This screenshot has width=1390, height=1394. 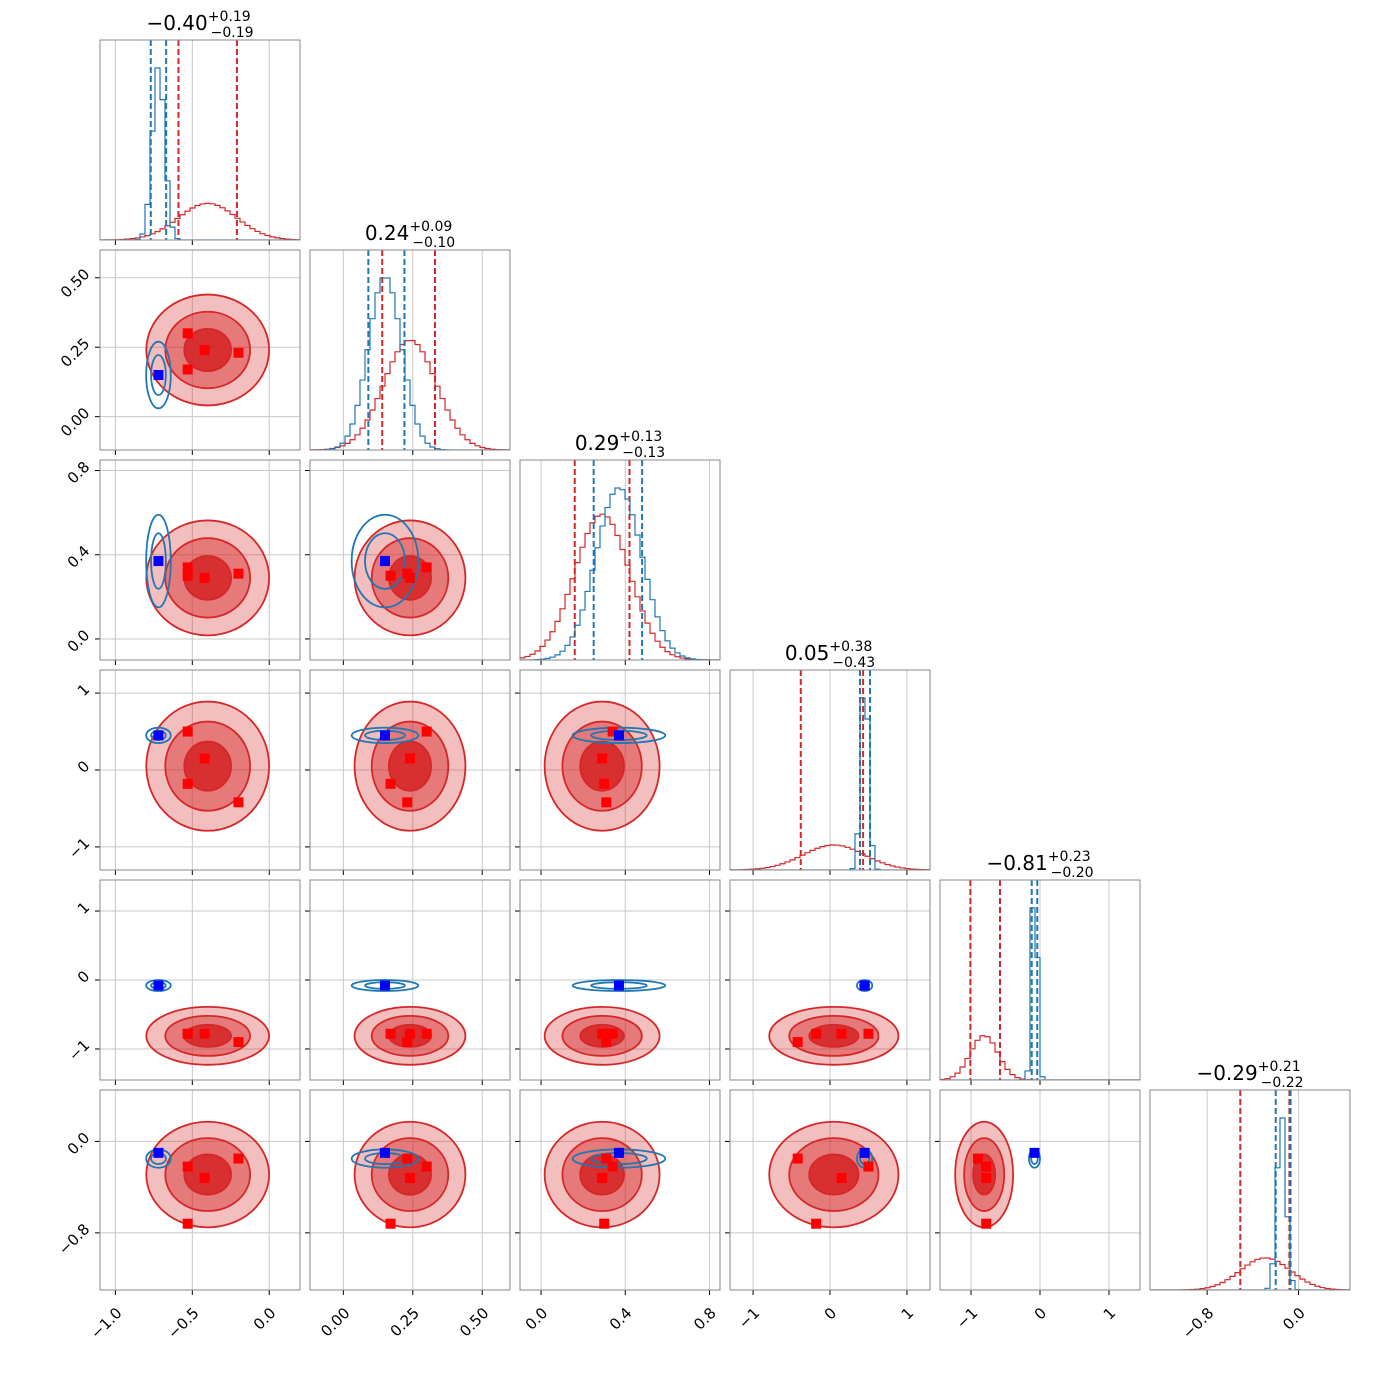 What do you see at coordinates (1294, 1319) in the screenshot?
I see `x-tick-label: 0.0` at bounding box center [1294, 1319].